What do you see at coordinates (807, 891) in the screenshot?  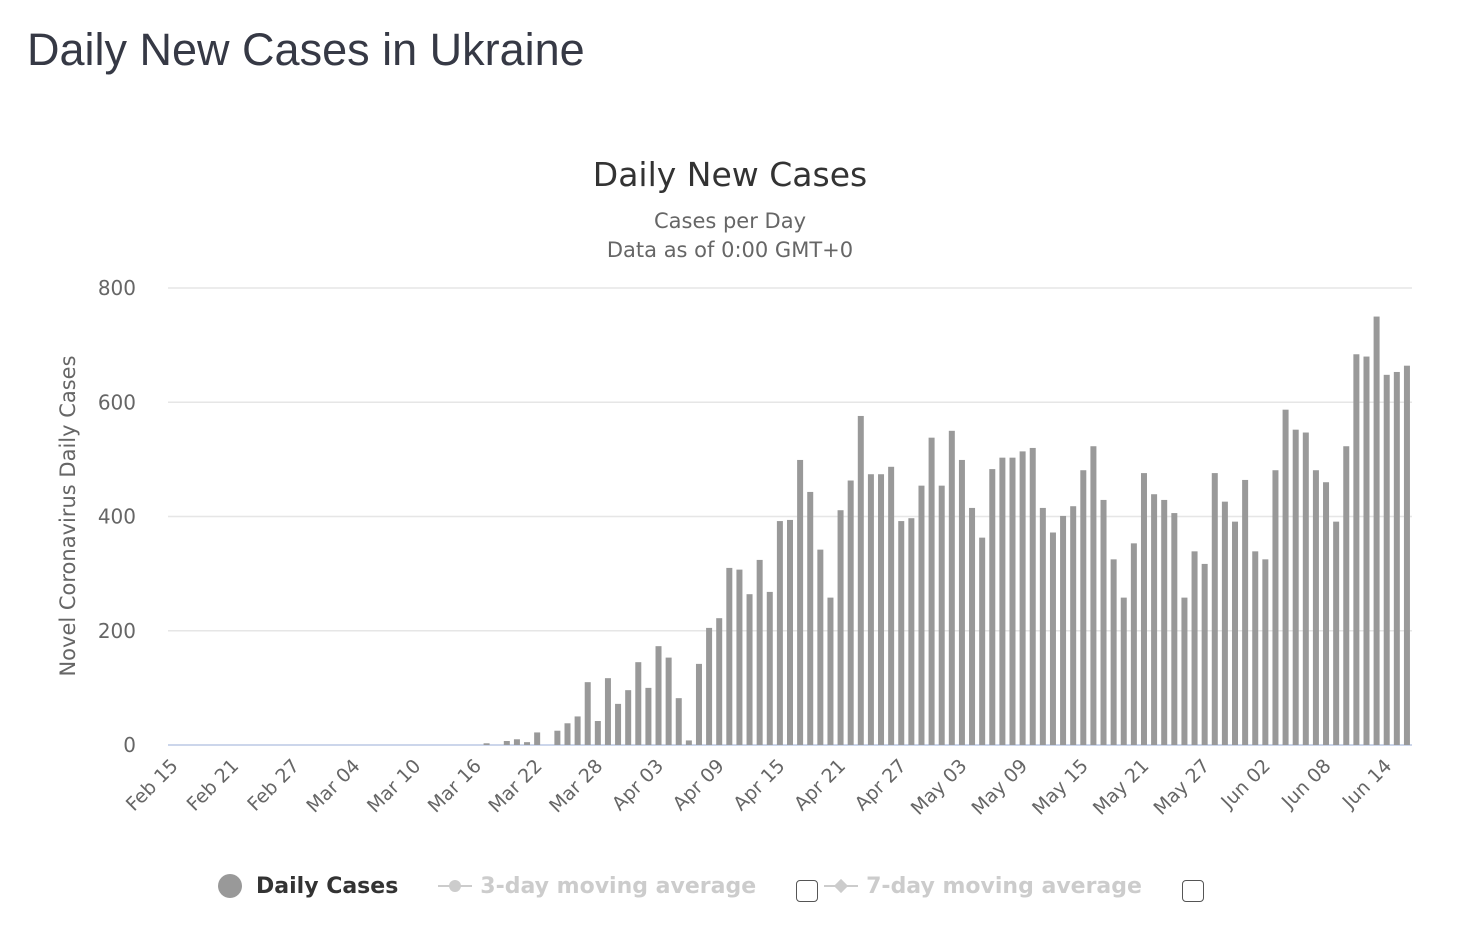 I see `3day-average-checkbox` at bounding box center [807, 891].